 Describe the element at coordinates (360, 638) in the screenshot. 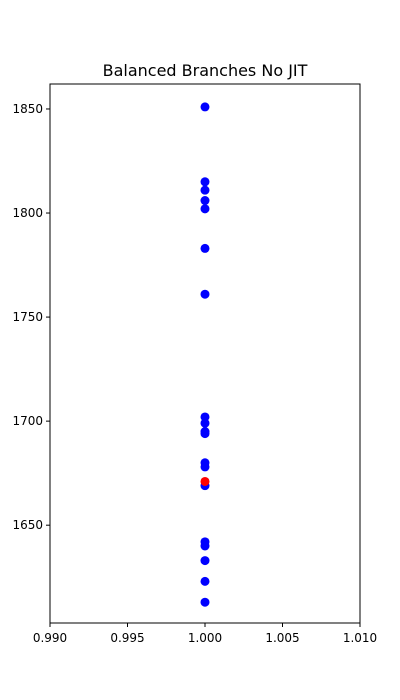

I see `x-tick-label: 1.010` at that location.